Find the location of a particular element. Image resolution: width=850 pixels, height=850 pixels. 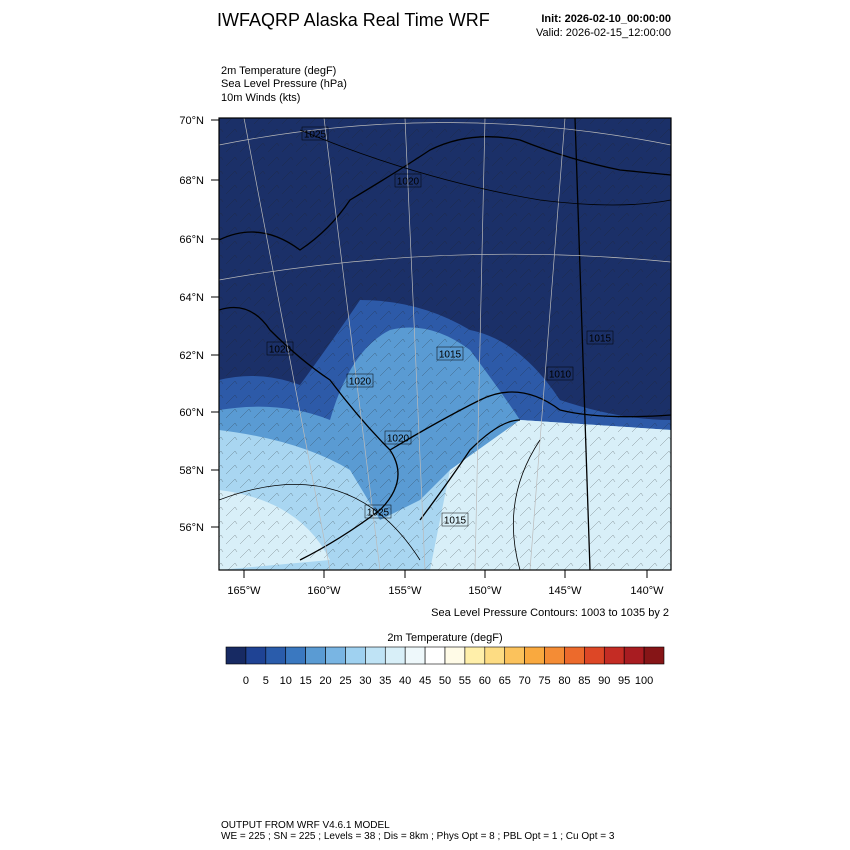

colorbar-label: 100 is located at coordinates (644, 681).